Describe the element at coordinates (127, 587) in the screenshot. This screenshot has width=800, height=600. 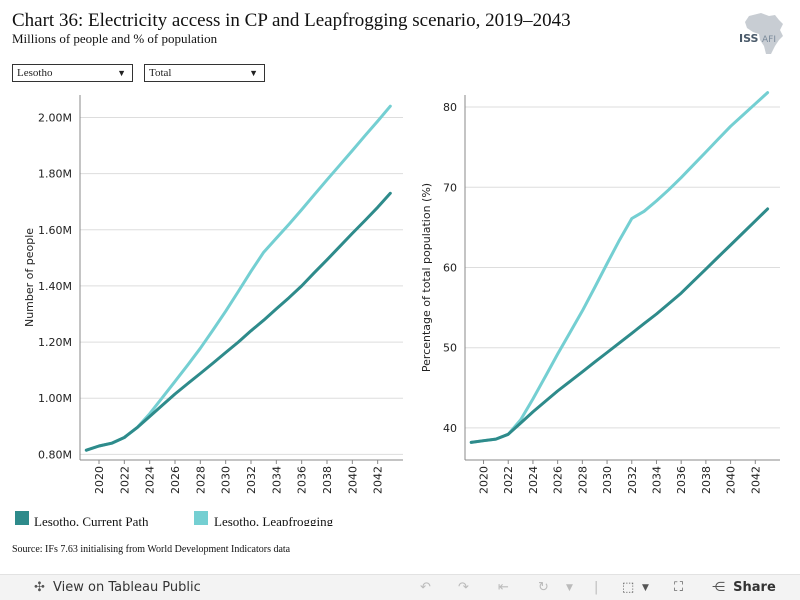
I see `view-on-tableau-label: View on Tableau Public` at that location.